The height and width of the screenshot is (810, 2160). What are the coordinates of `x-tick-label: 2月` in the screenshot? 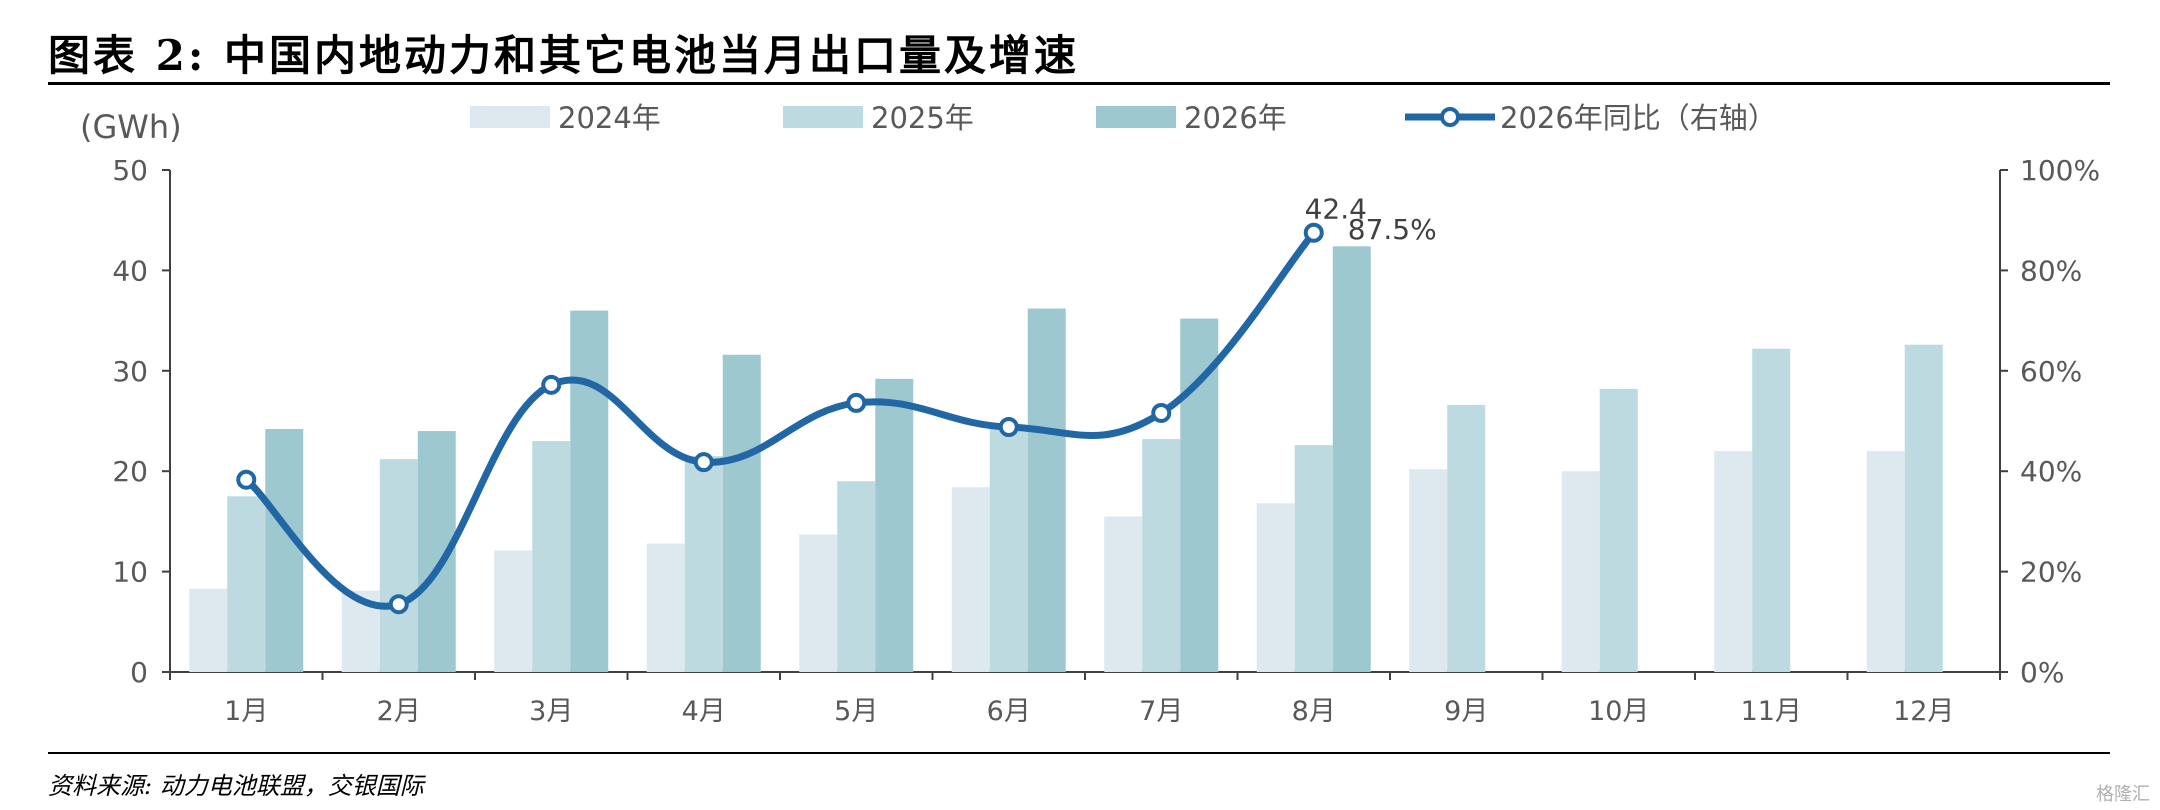 It's located at (399, 711).